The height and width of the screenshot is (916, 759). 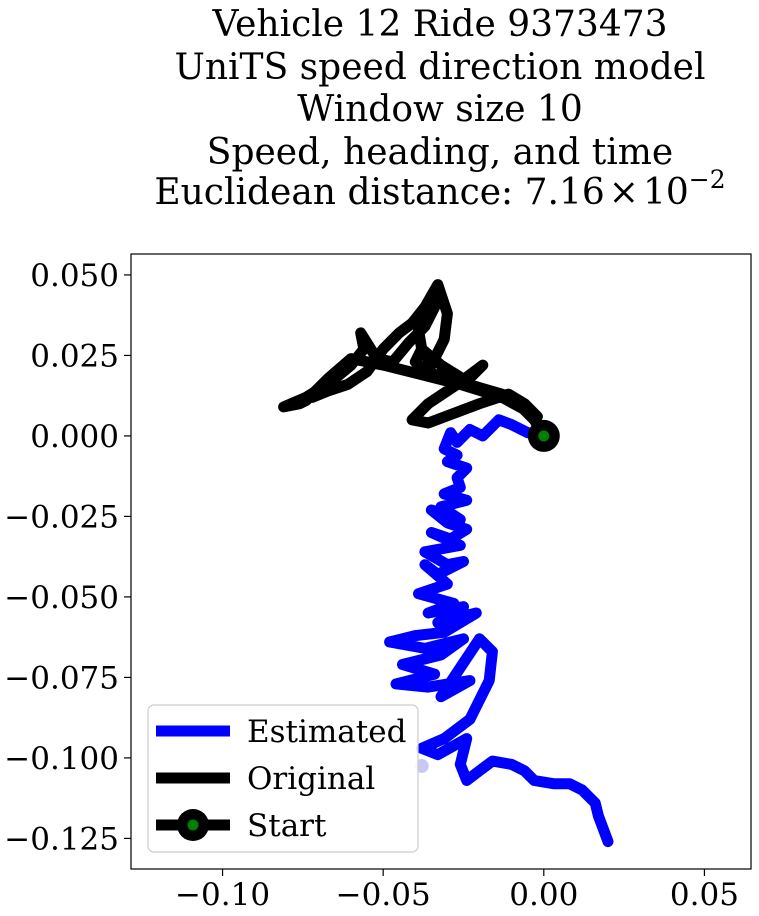 What do you see at coordinates (383, 895) in the screenshot?
I see `x-tick-label: −0.05` at bounding box center [383, 895].